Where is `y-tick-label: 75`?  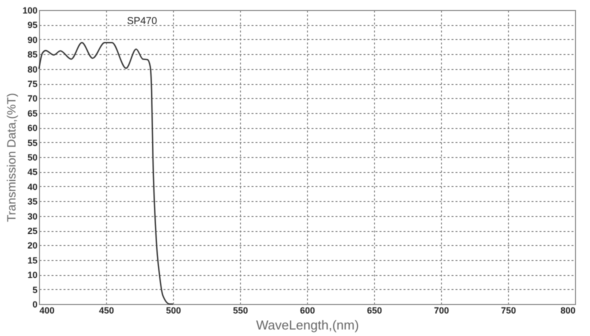
y-tick-label: 75 is located at coordinates (32, 84).